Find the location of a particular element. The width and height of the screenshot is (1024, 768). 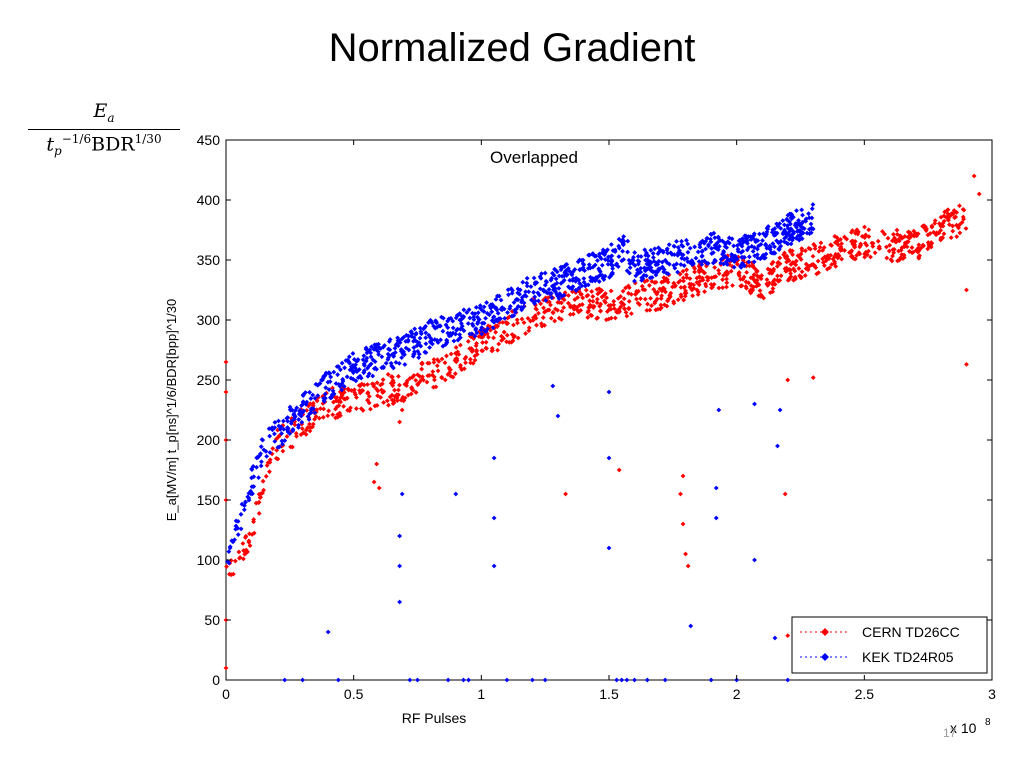

legend-label-kek: KEK TD24R05 is located at coordinates (908, 657).